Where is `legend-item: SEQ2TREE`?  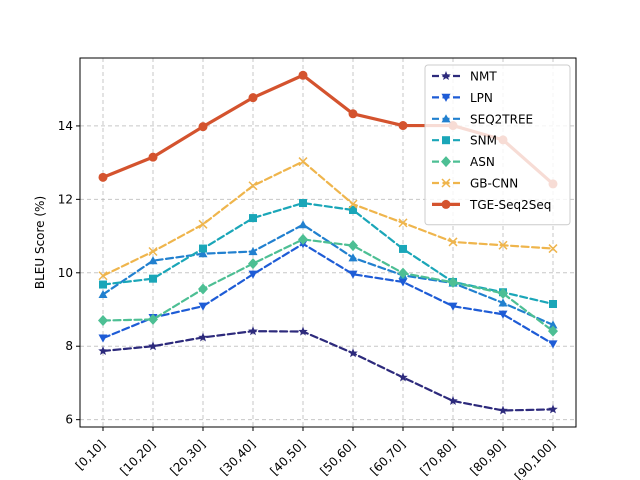
legend-item: SEQ2TREE is located at coordinates (482, 119).